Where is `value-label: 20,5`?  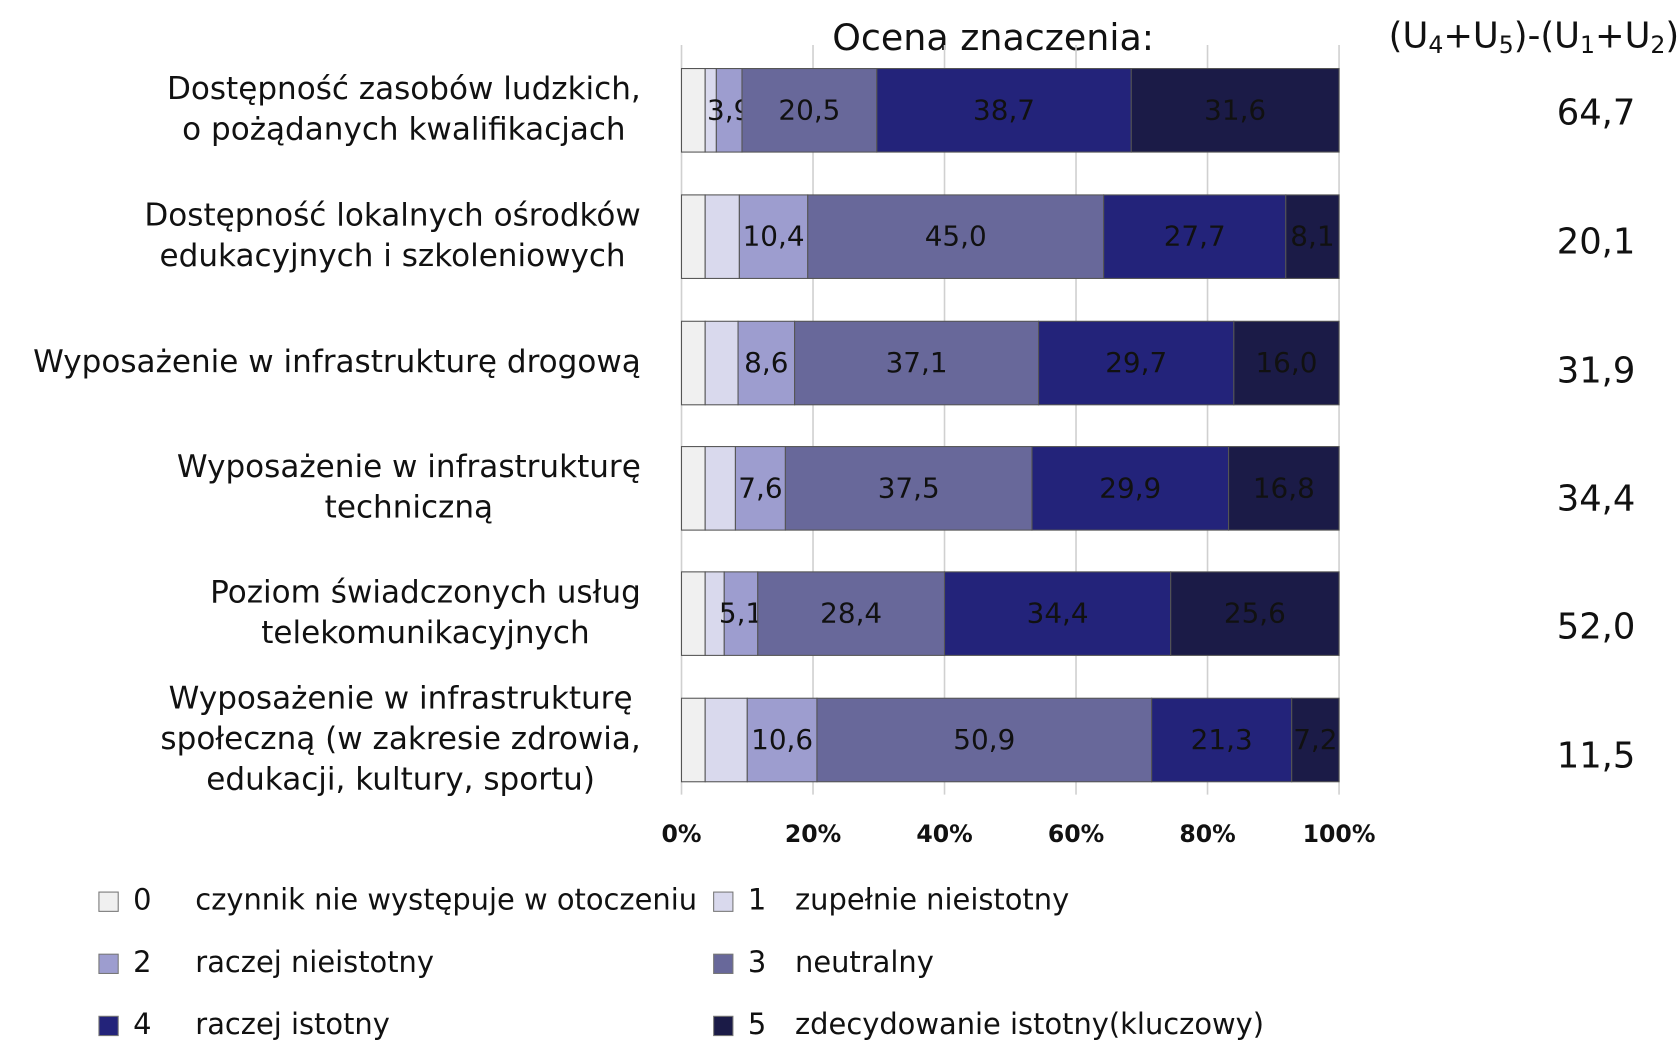
value-label: 20,5 is located at coordinates (809, 109).